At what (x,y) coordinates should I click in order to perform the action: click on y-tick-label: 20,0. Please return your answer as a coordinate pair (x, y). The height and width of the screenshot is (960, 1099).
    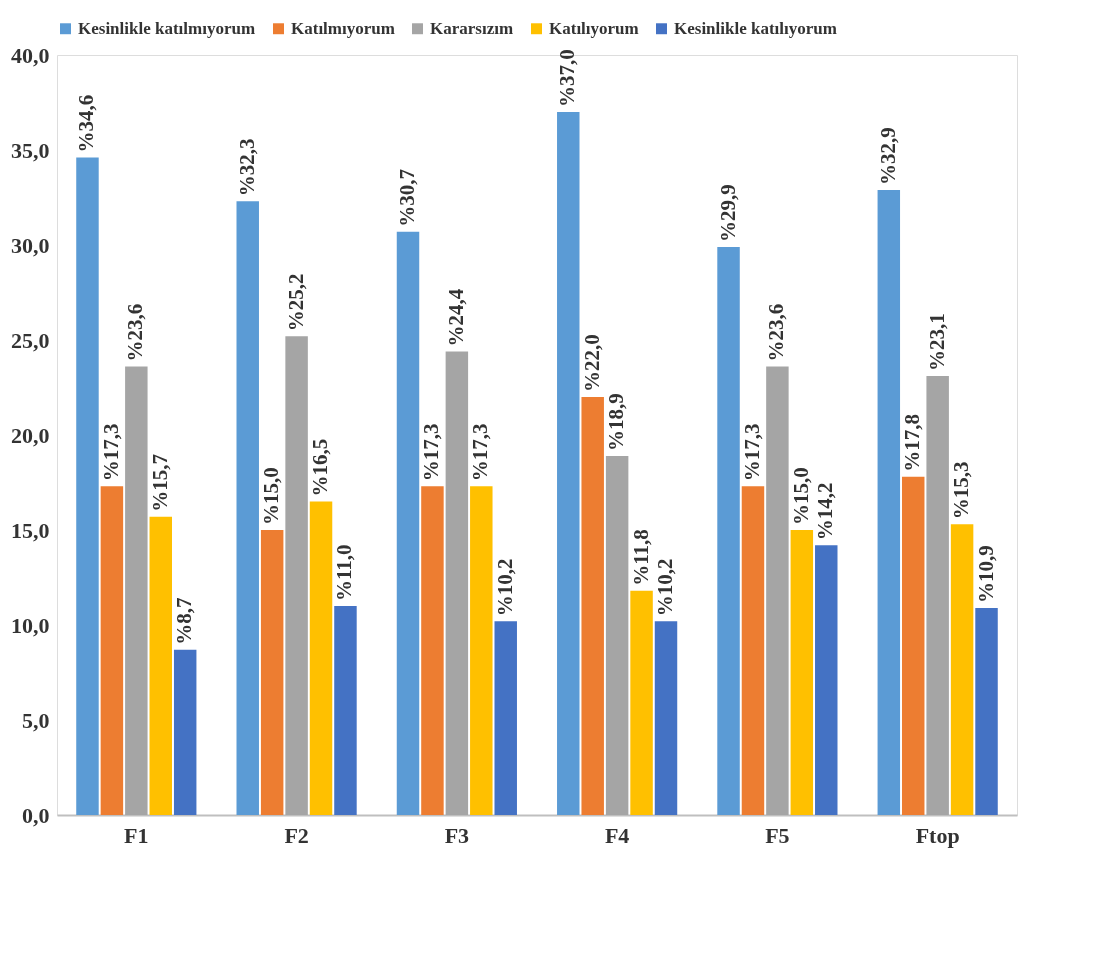
    Looking at the image, I should click on (30, 435).